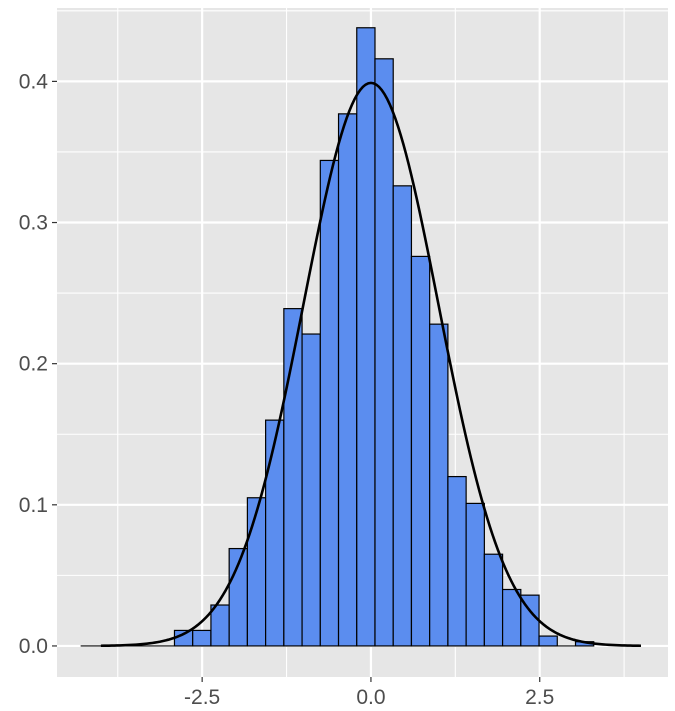 This screenshot has height=711, width=675. I want to click on y-axis: 0.0 0.1 0.2 0.3 0.4, so click(38, 364).